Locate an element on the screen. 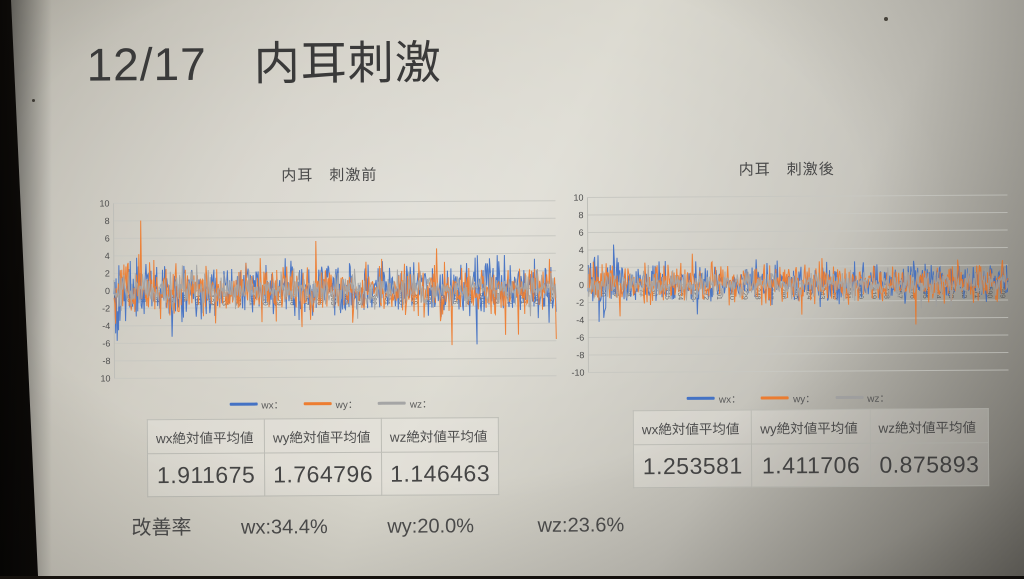 The width and height of the screenshot is (1024, 579). improvement-rate-line: 改善率 wx:34.4% wy:20.0% wz:23.6% is located at coordinates (377, 524).